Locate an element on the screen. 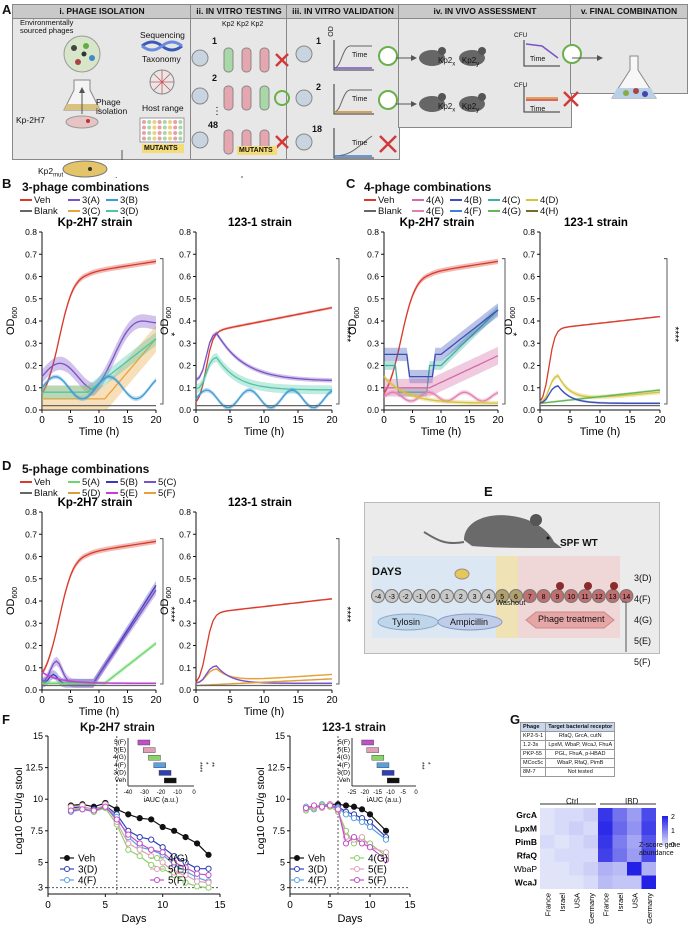 This screenshot has height=939, width=690. panel-d-kp-x-tick-label: 0 is located at coordinates (42, 700).